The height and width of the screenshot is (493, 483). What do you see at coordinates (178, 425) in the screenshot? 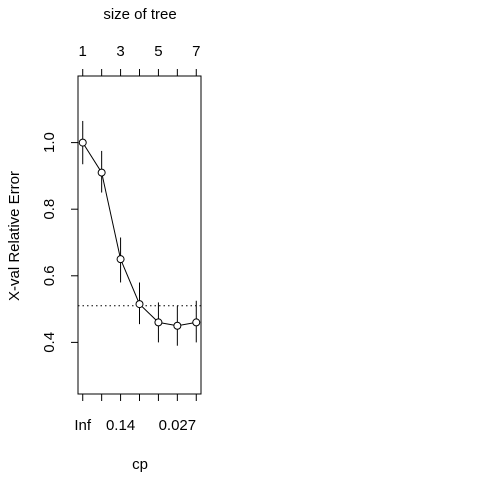
I see `bottom-tick-label: 0.027` at bounding box center [178, 425].